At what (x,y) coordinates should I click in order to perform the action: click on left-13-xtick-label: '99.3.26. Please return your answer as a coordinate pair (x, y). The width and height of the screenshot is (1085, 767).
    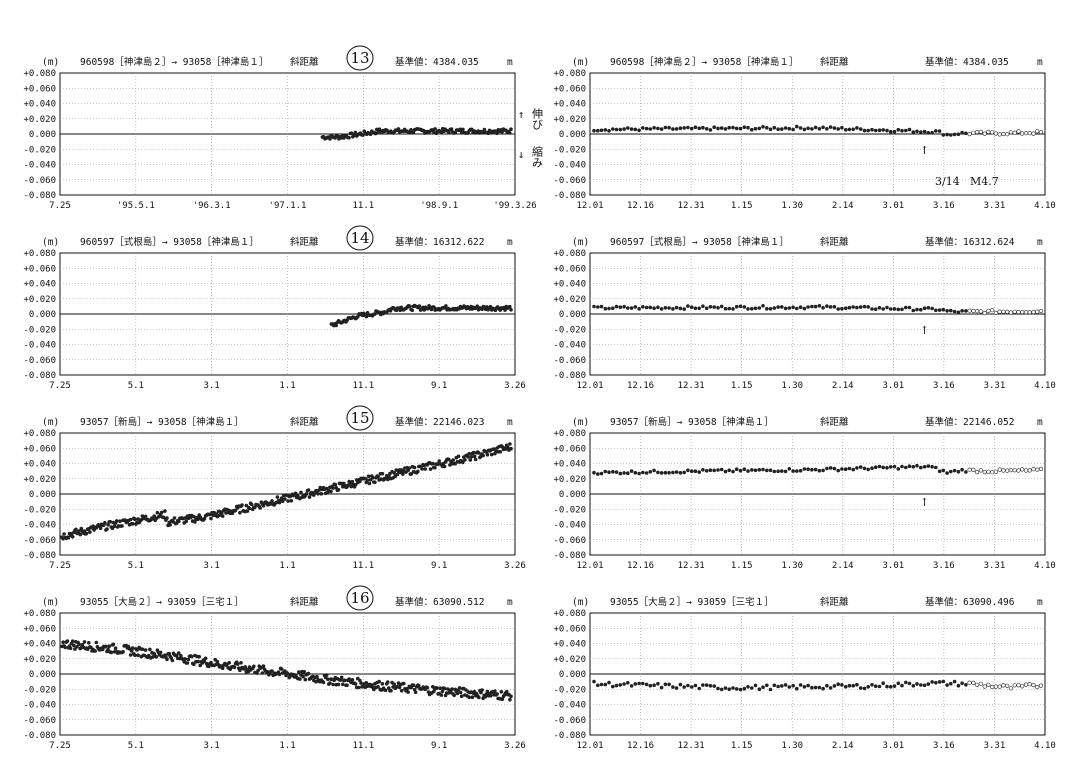
    Looking at the image, I should click on (514, 206).